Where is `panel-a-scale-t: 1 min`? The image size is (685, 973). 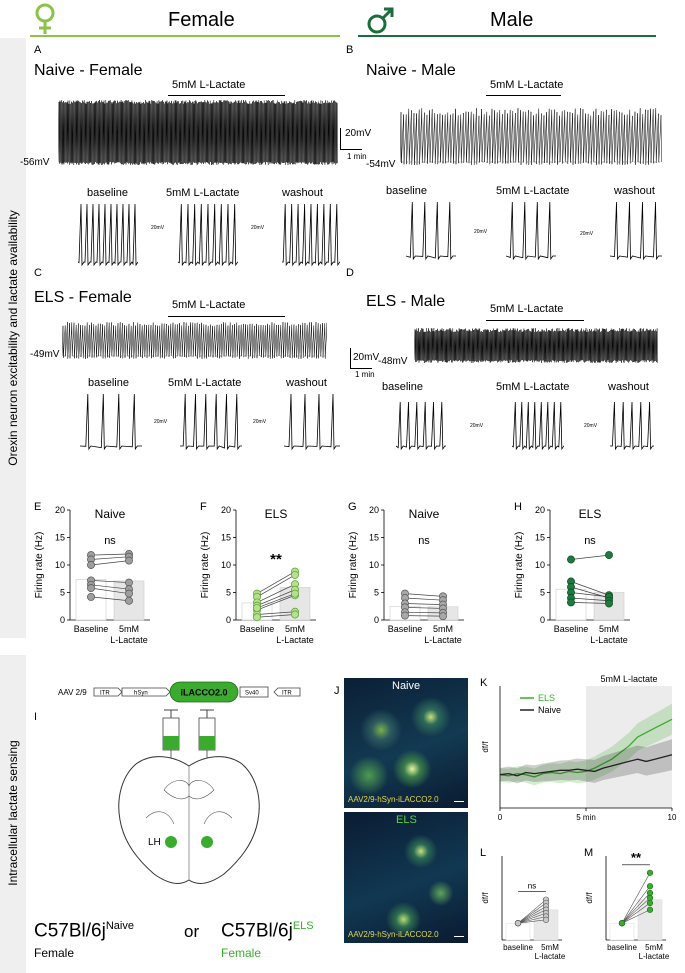 panel-a-scale-t: 1 min is located at coordinates (357, 156).